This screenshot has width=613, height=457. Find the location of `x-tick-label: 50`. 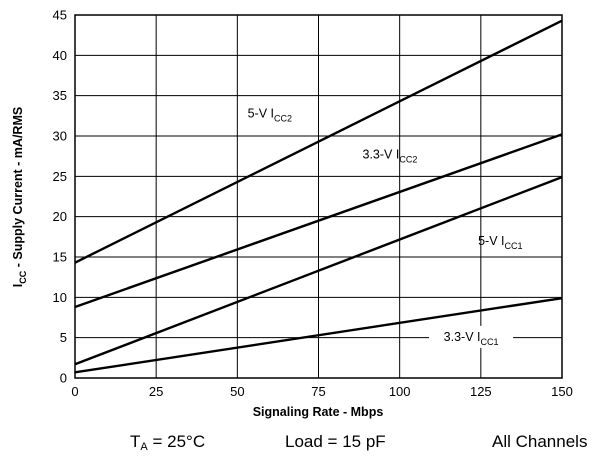

x-tick-label: 50 is located at coordinates (237, 391).